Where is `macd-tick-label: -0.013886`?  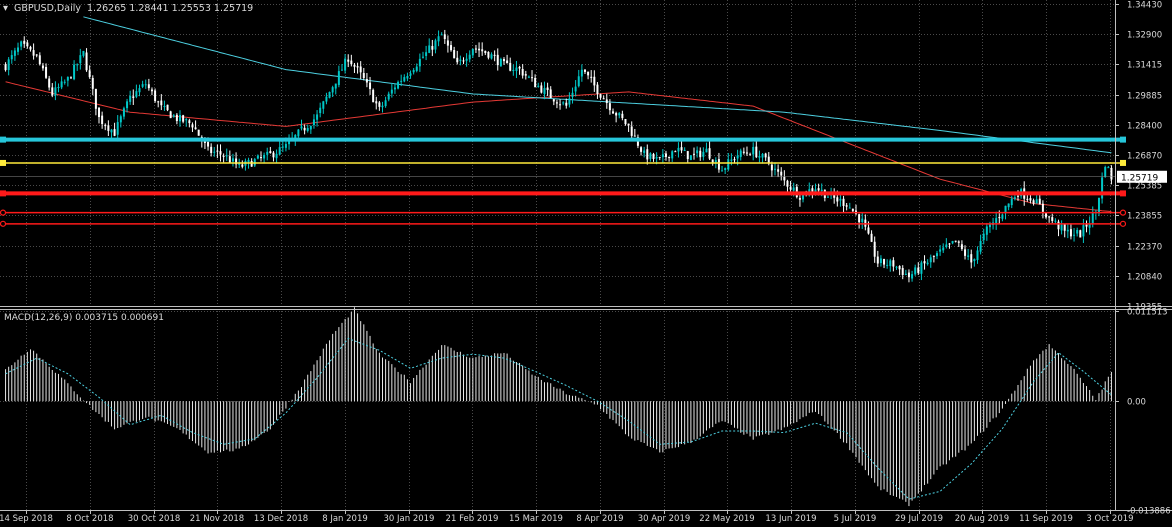
macd-tick-label: -0.013886 is located at coordinates (1149, 512).